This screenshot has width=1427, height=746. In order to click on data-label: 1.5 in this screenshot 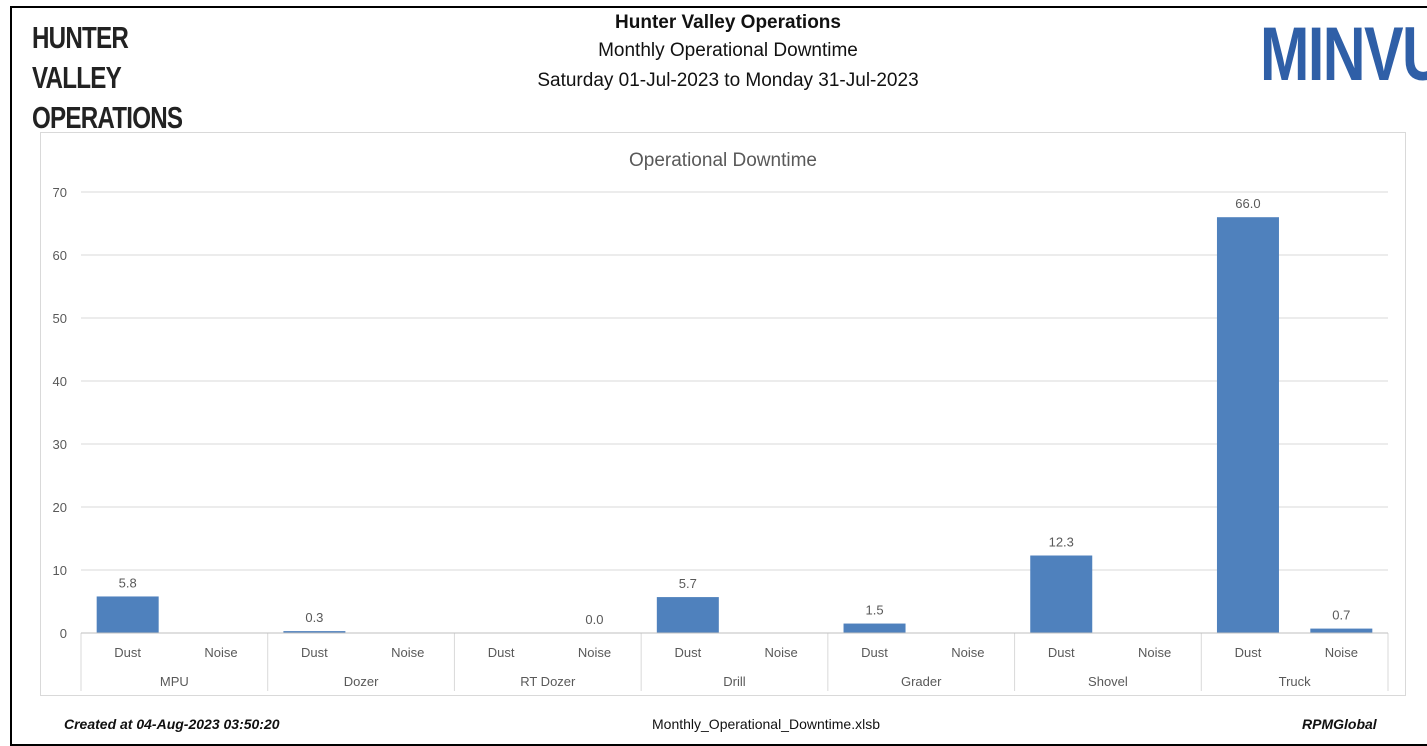, I will do `click(874, 610)`.